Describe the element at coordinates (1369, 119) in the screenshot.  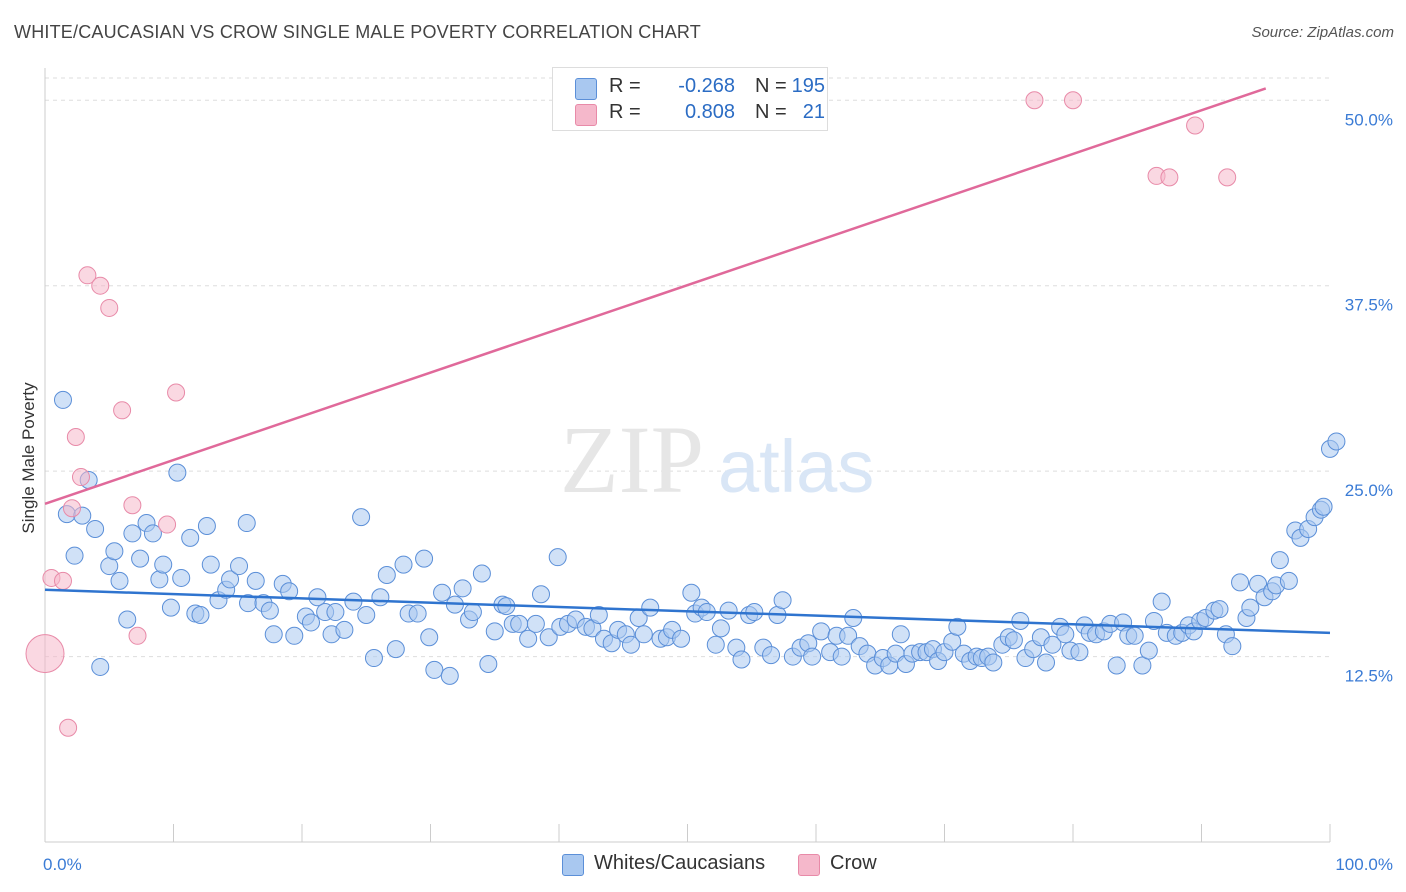
I see `y-tick-label: 50.0%` at that location.